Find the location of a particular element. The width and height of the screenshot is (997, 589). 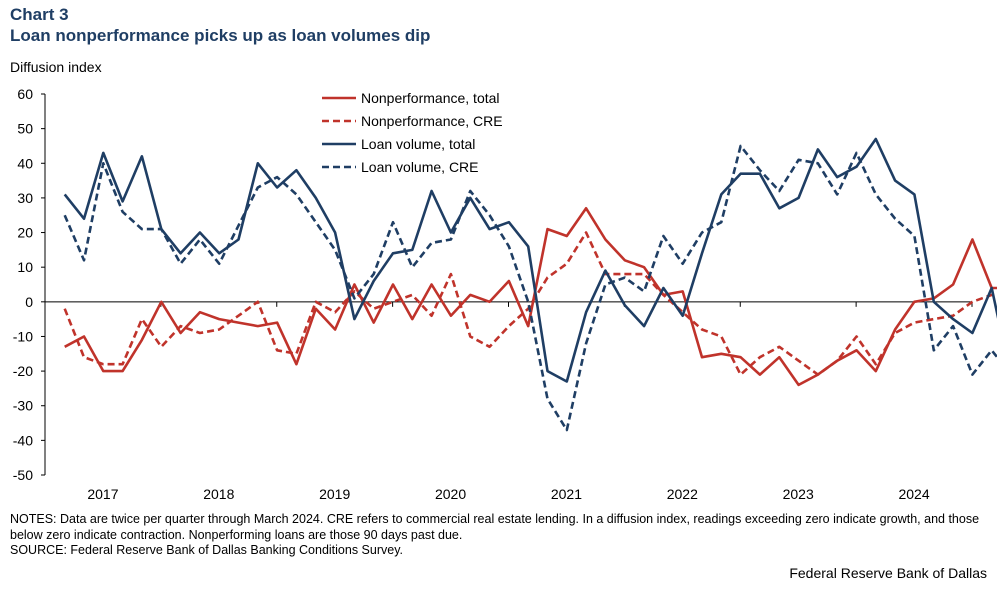

y-tick-label: -40 is located at coordinates (23, 440).